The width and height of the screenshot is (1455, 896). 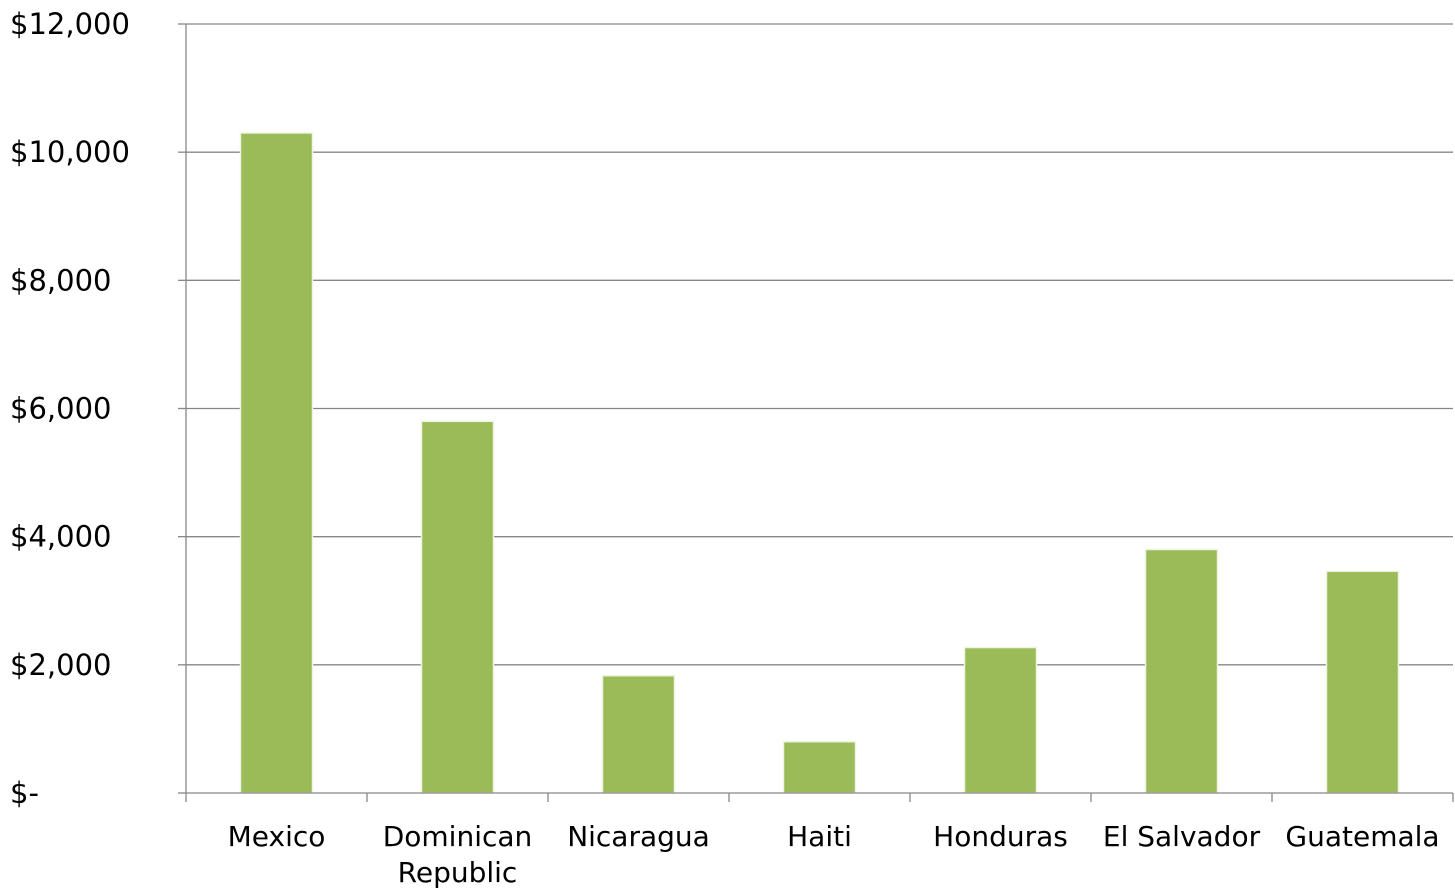 I want to click on x-tick-label: Haiti, so click(x=819, y=836).